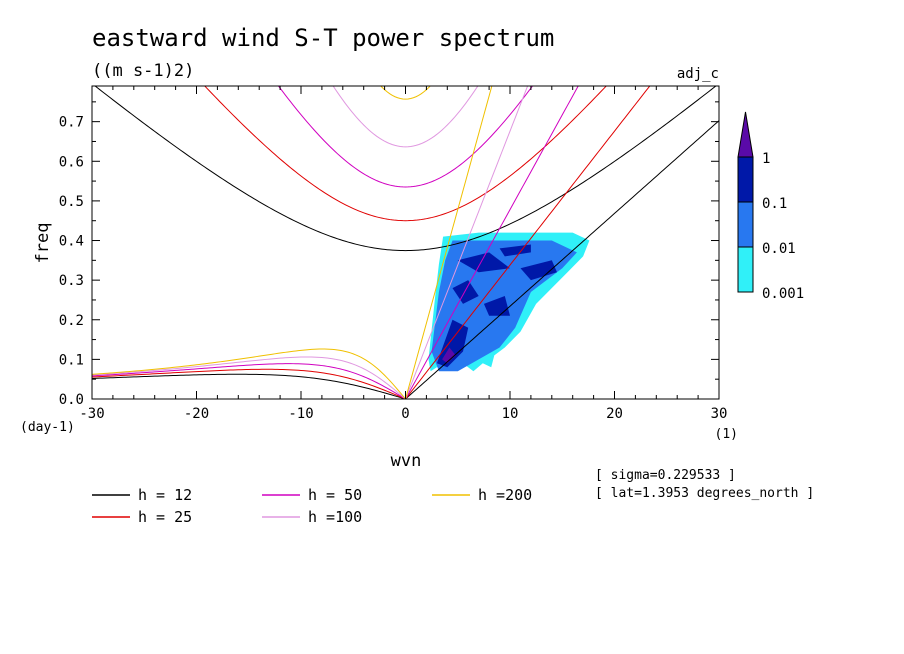 This screenshot has height=654, width=904. What do you see at coordinates (779, 249) in the screenshot?
I see `colorbar-label: 0.01` at bounding box center [779, 249].